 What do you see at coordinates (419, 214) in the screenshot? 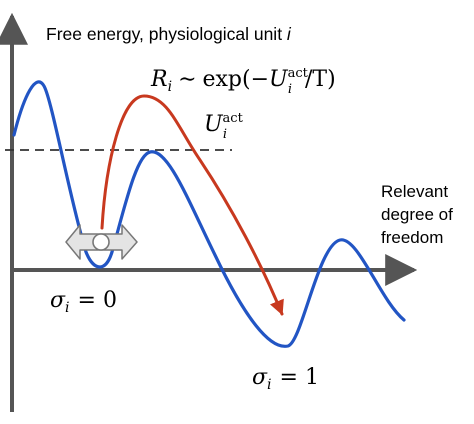
I see `axis-label: Relevant degree of freedom` at bounding box center [419, 214].